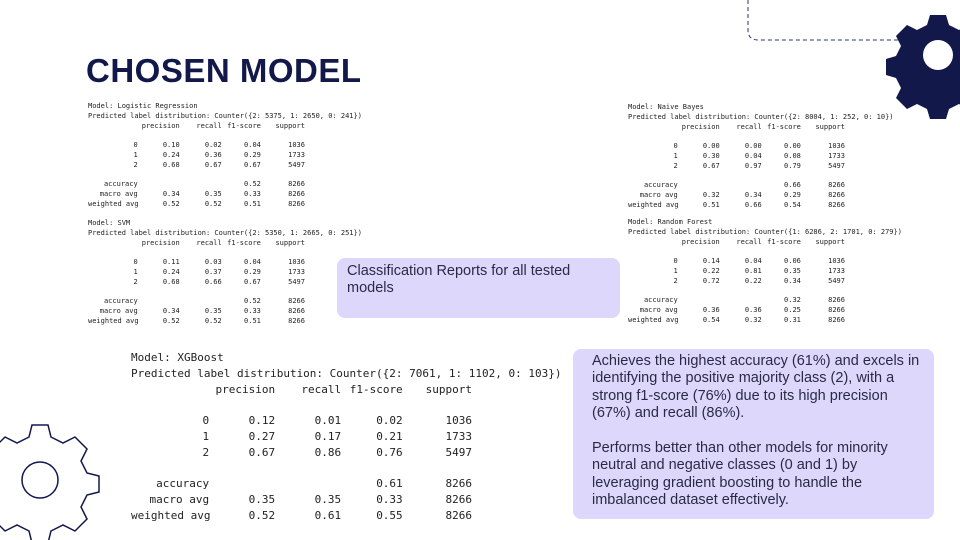 Image resolution: width=960 pixels, height=540 pixels. Describe the element at coordinates (328, 421) in the screenshot. I see `cell: 0.01` at that location.